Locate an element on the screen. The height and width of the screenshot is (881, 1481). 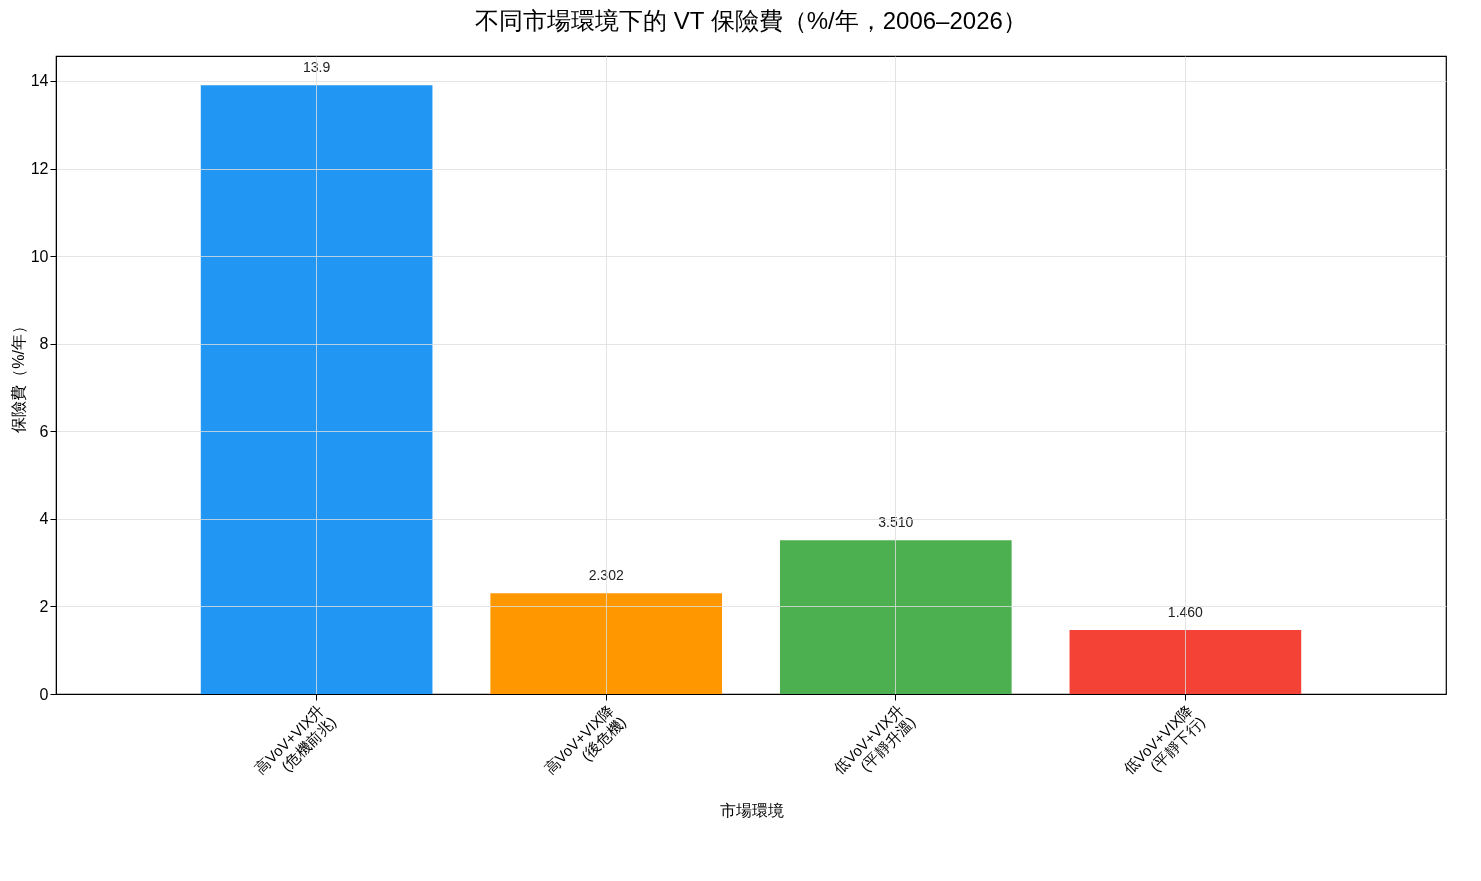
y-tick-label: 4 is located at coordinates (44, 519).